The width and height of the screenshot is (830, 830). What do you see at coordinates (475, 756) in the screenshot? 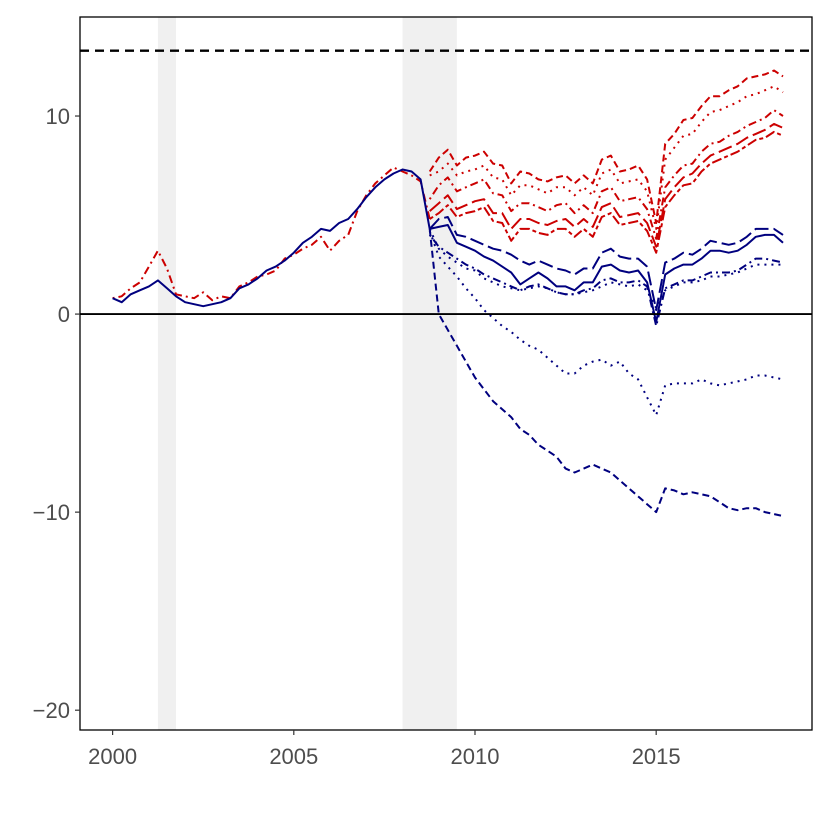
I see `x-tick-label: 2010` at bounding box center [475, 756].